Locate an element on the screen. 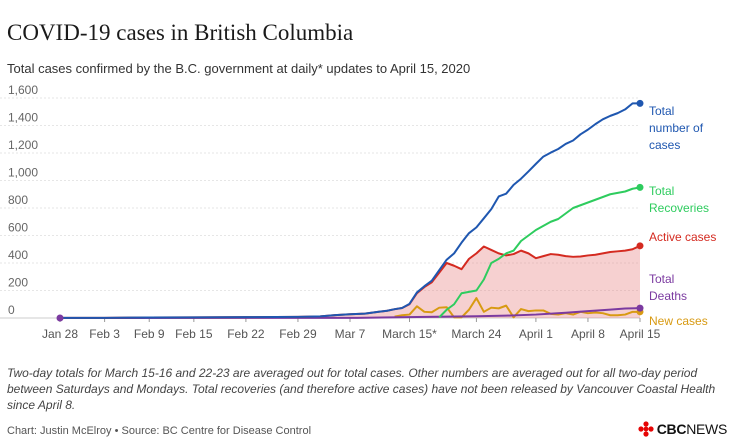 Image resolution: width=734 pixels, height=442 pixels. x-tick-label: Feb 29 is located at coordinates (298, 334).